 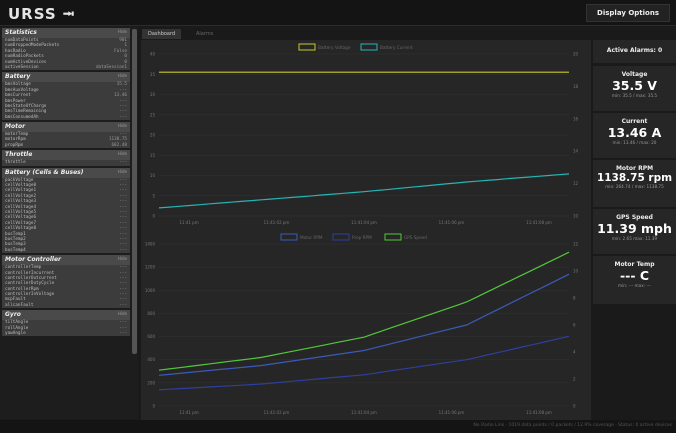 What do you see at coordinates (21, 223) in the screenshot?
I see `stat-key: cellVoltage7` at bounding box center [21, 223].